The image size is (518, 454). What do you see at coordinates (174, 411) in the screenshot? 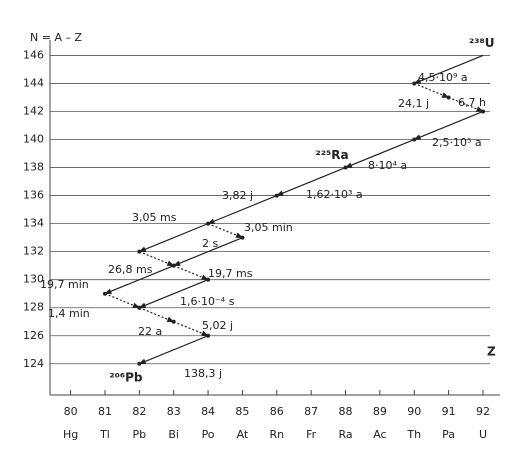
I see `x-tick-label: 83` at bounding box center [174, 411].